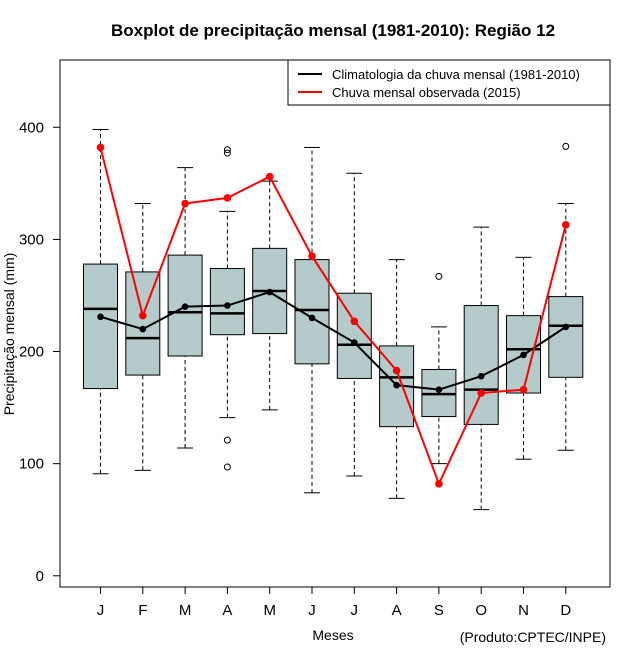 The height and width of the screenshot is (660, 640). I want to click on x-tick-label-1: J, so click(101, 610).